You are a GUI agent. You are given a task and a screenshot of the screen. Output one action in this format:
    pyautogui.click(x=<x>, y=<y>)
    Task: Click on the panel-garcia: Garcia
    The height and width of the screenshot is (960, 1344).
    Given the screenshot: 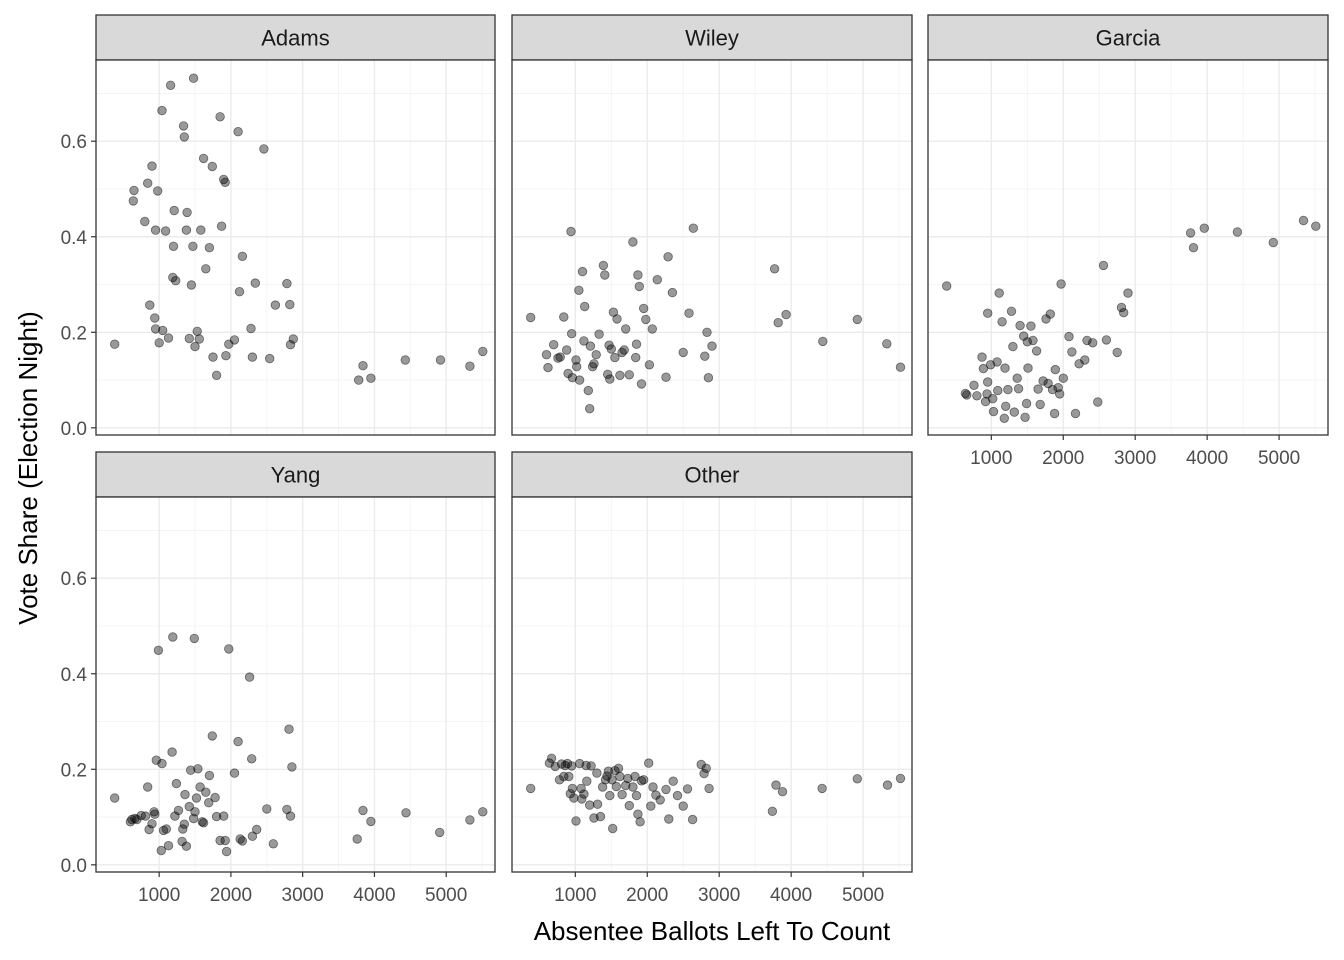 What is the action you would take?
    pyautogui.click(x=1128, y=225)
    